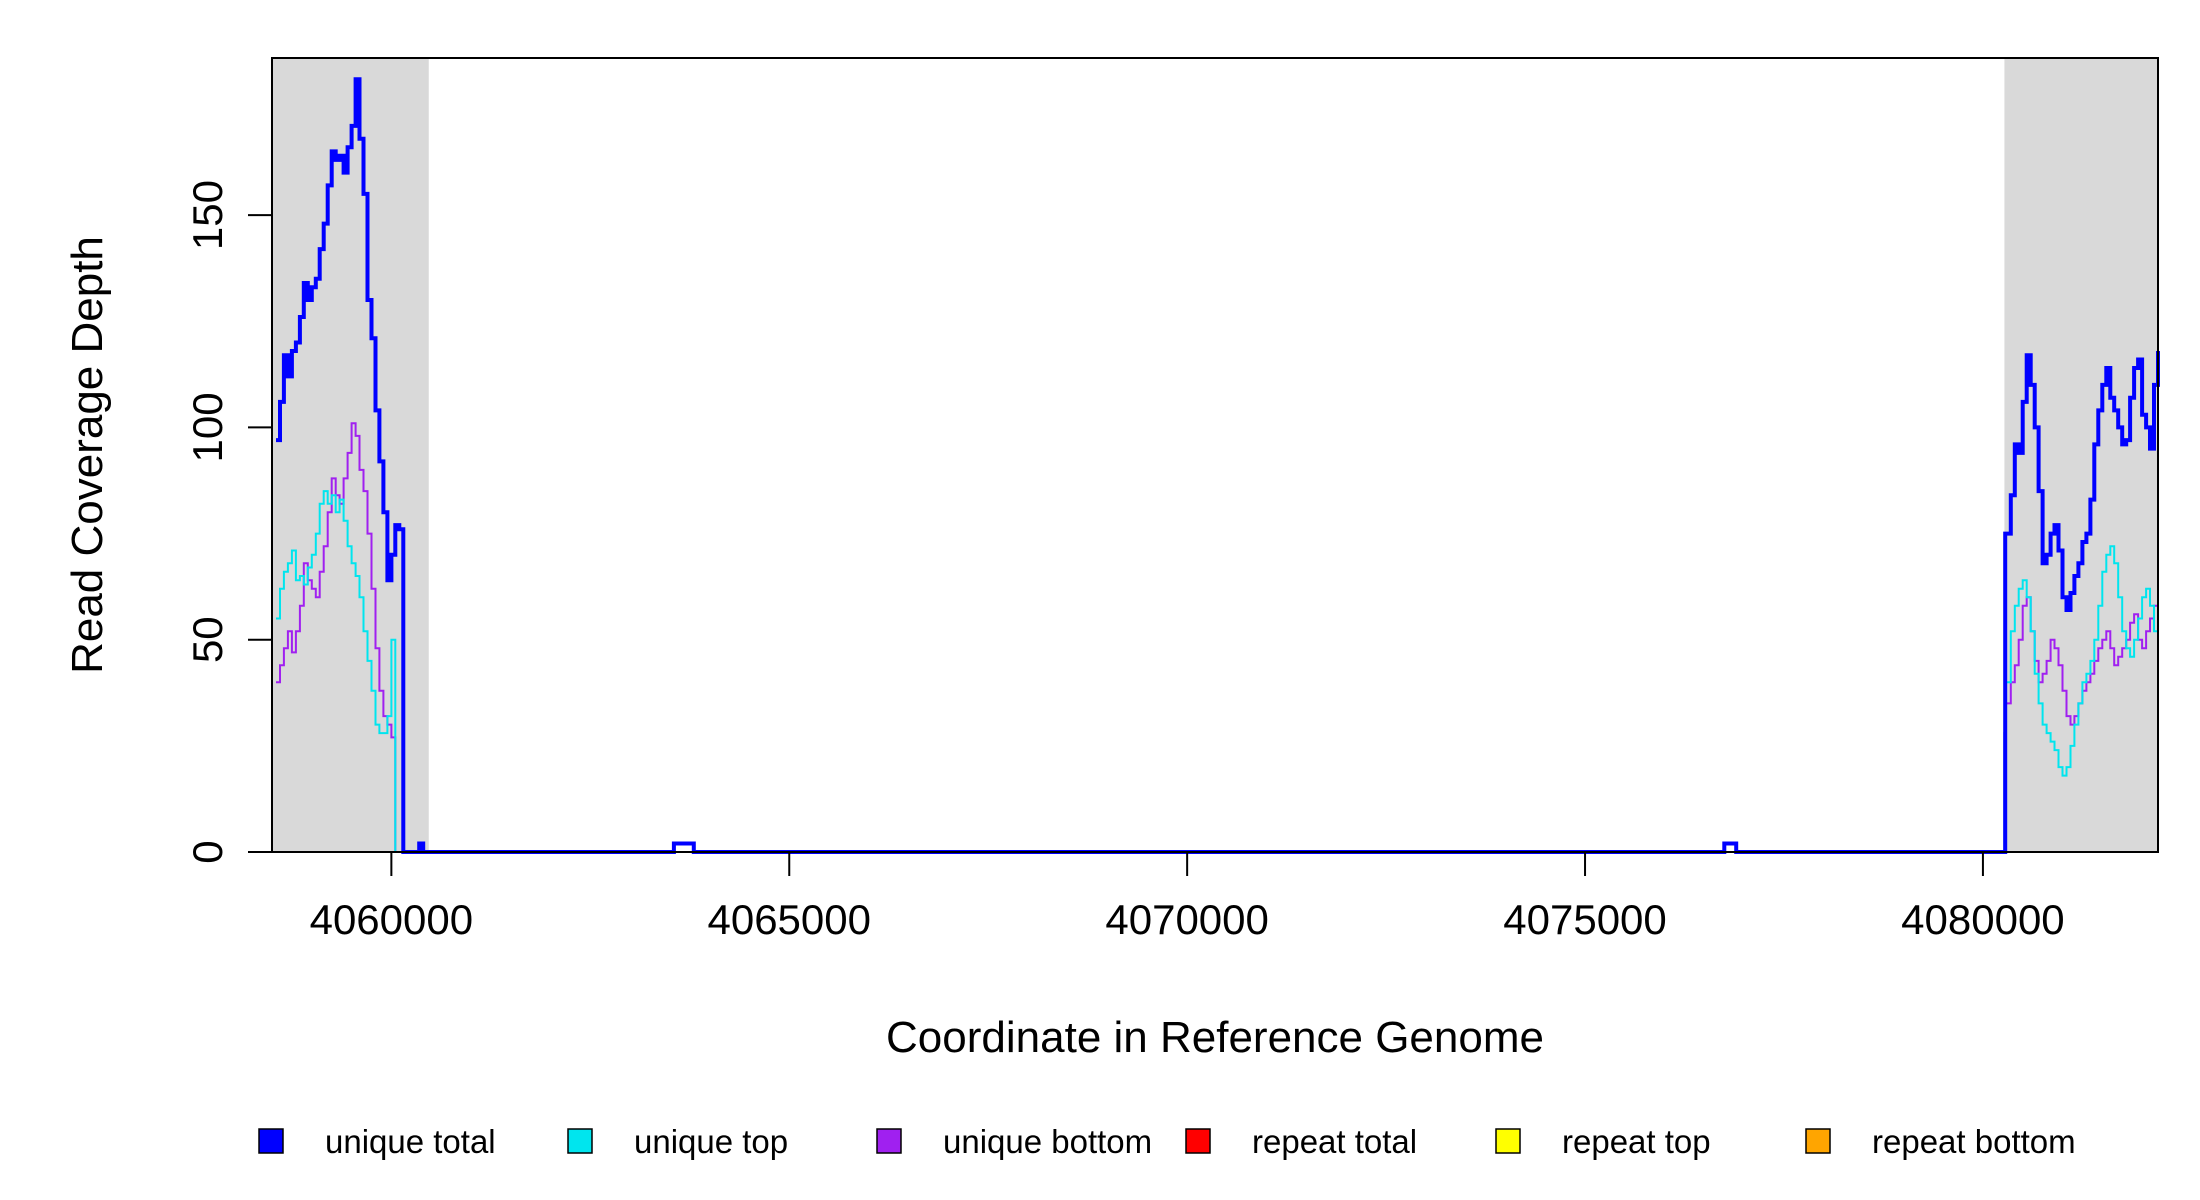  What do you see at coordinates (207, 851) in the screenshot?
I see `y-tick-label: 0` at bounding box center [207, 851].